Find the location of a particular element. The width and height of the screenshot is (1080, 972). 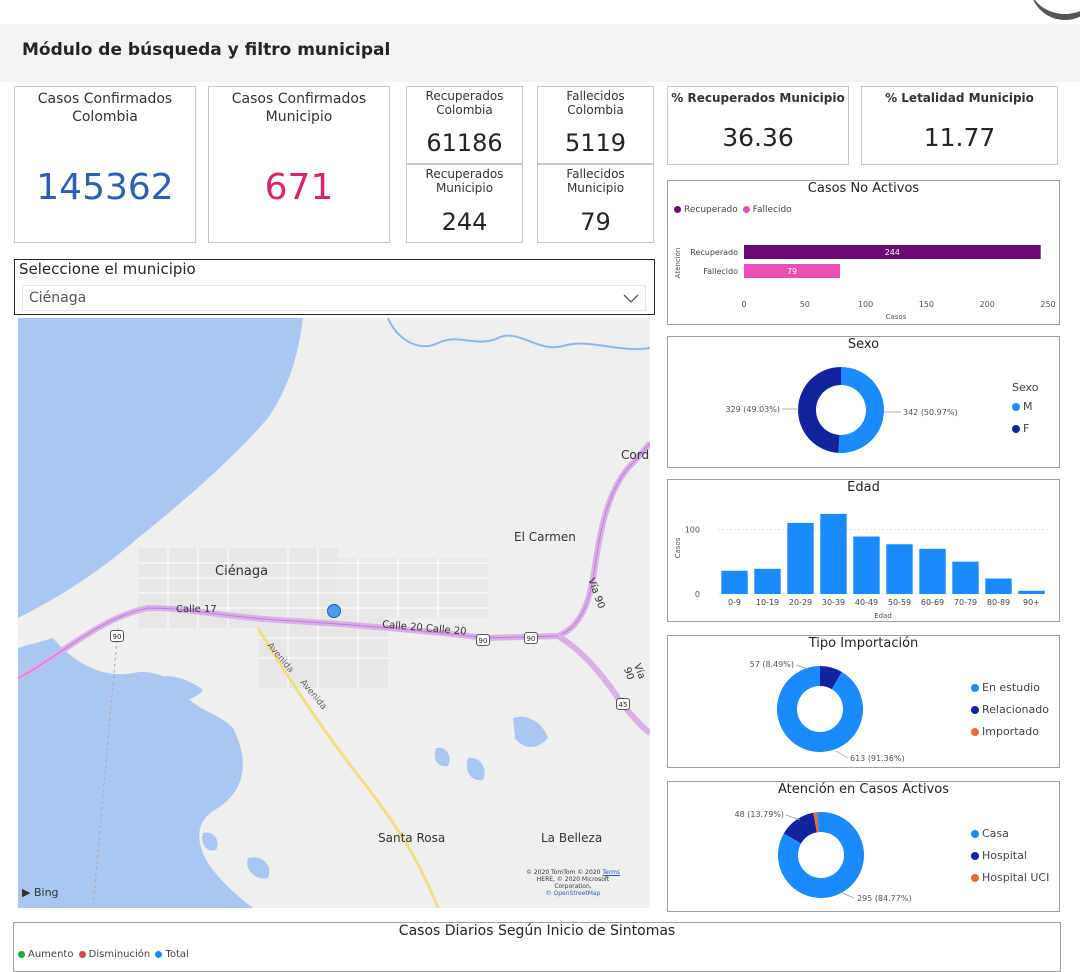

x-tick-label: 200 is located at coordinates (987, 304).